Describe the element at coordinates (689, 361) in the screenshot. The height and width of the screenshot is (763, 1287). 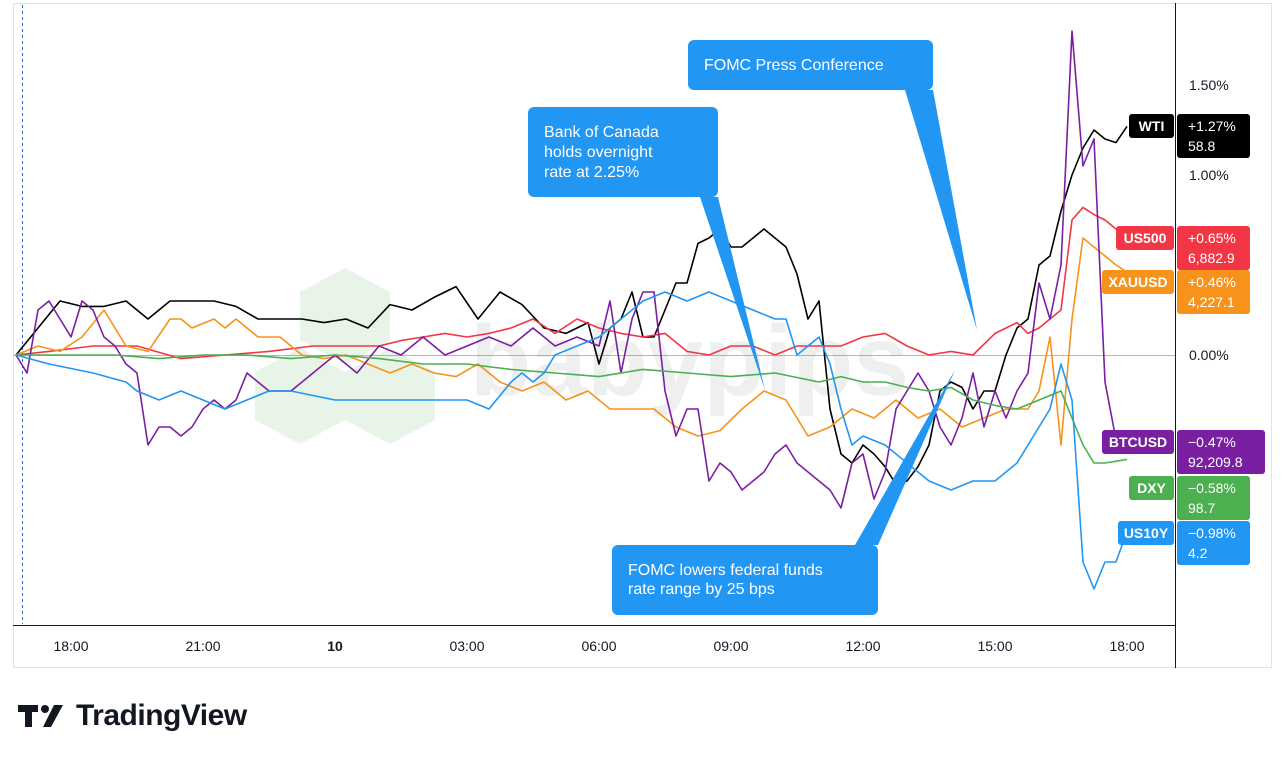
I see `watermark-text: babypips` at that location.